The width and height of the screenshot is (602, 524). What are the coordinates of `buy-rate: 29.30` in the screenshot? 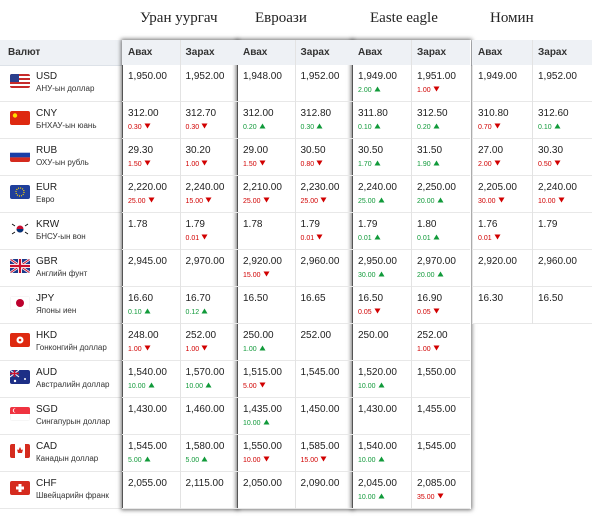 It's located at (141, 150).